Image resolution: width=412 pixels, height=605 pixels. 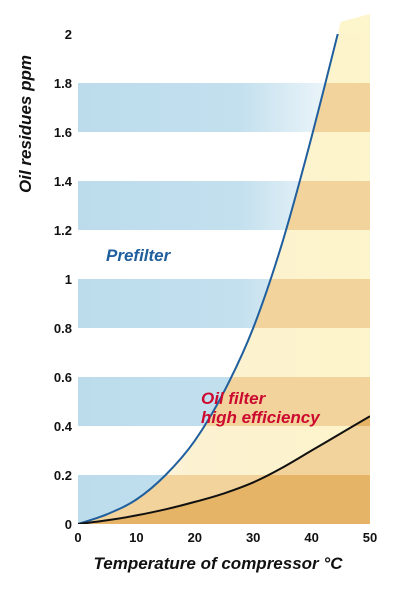 What do you see at coordinates (63, 181) in the screenshot?
I see `y-tick-label: 1.4` at bounding box center [63, 181].